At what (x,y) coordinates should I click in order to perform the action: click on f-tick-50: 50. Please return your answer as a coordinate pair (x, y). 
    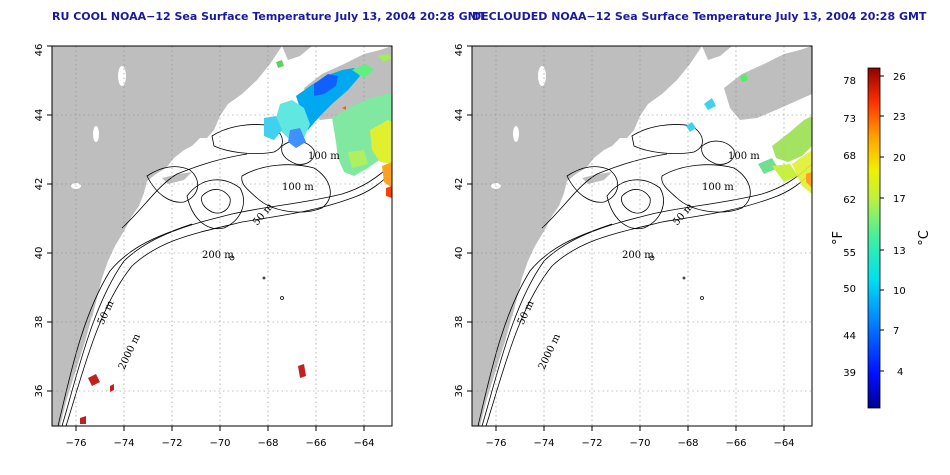
    Looking at the image, I should click on (849, 289).